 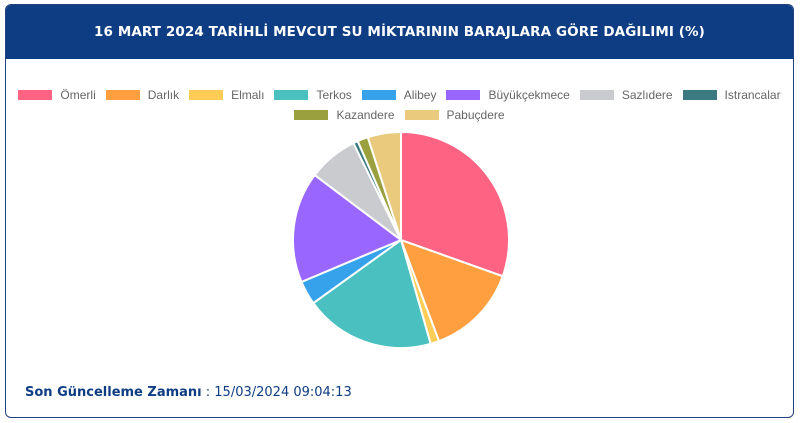 I want to click on legend-item: Alibey, so click(x=399, y=95).